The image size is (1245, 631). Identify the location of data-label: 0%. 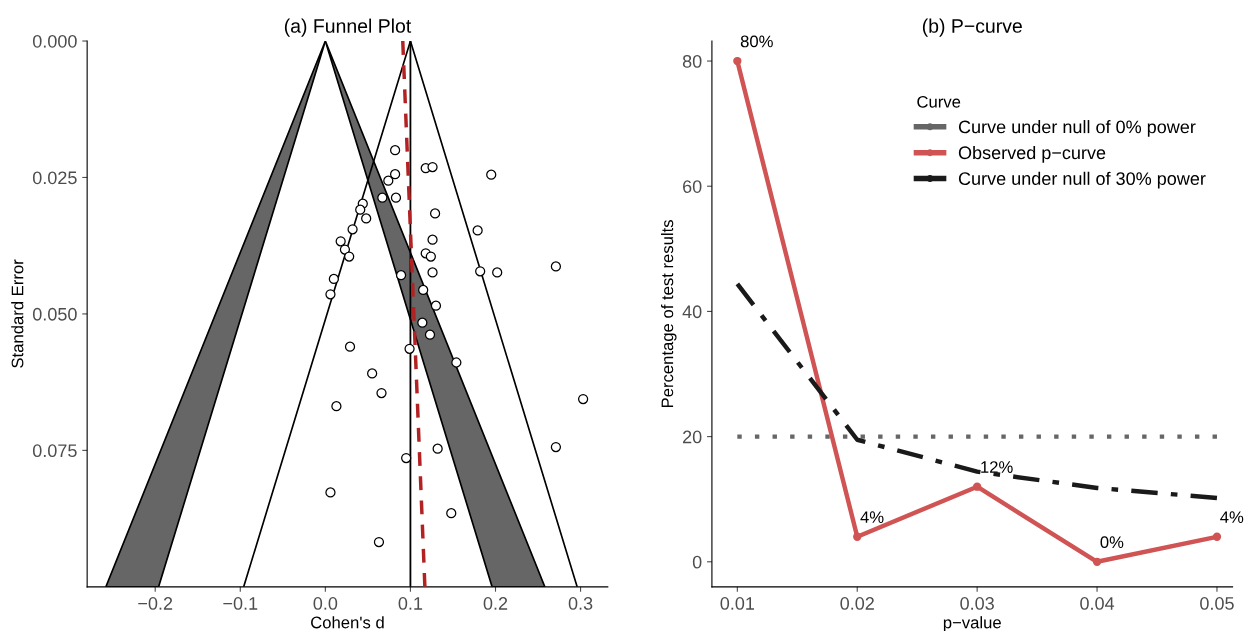
(1112, 542).